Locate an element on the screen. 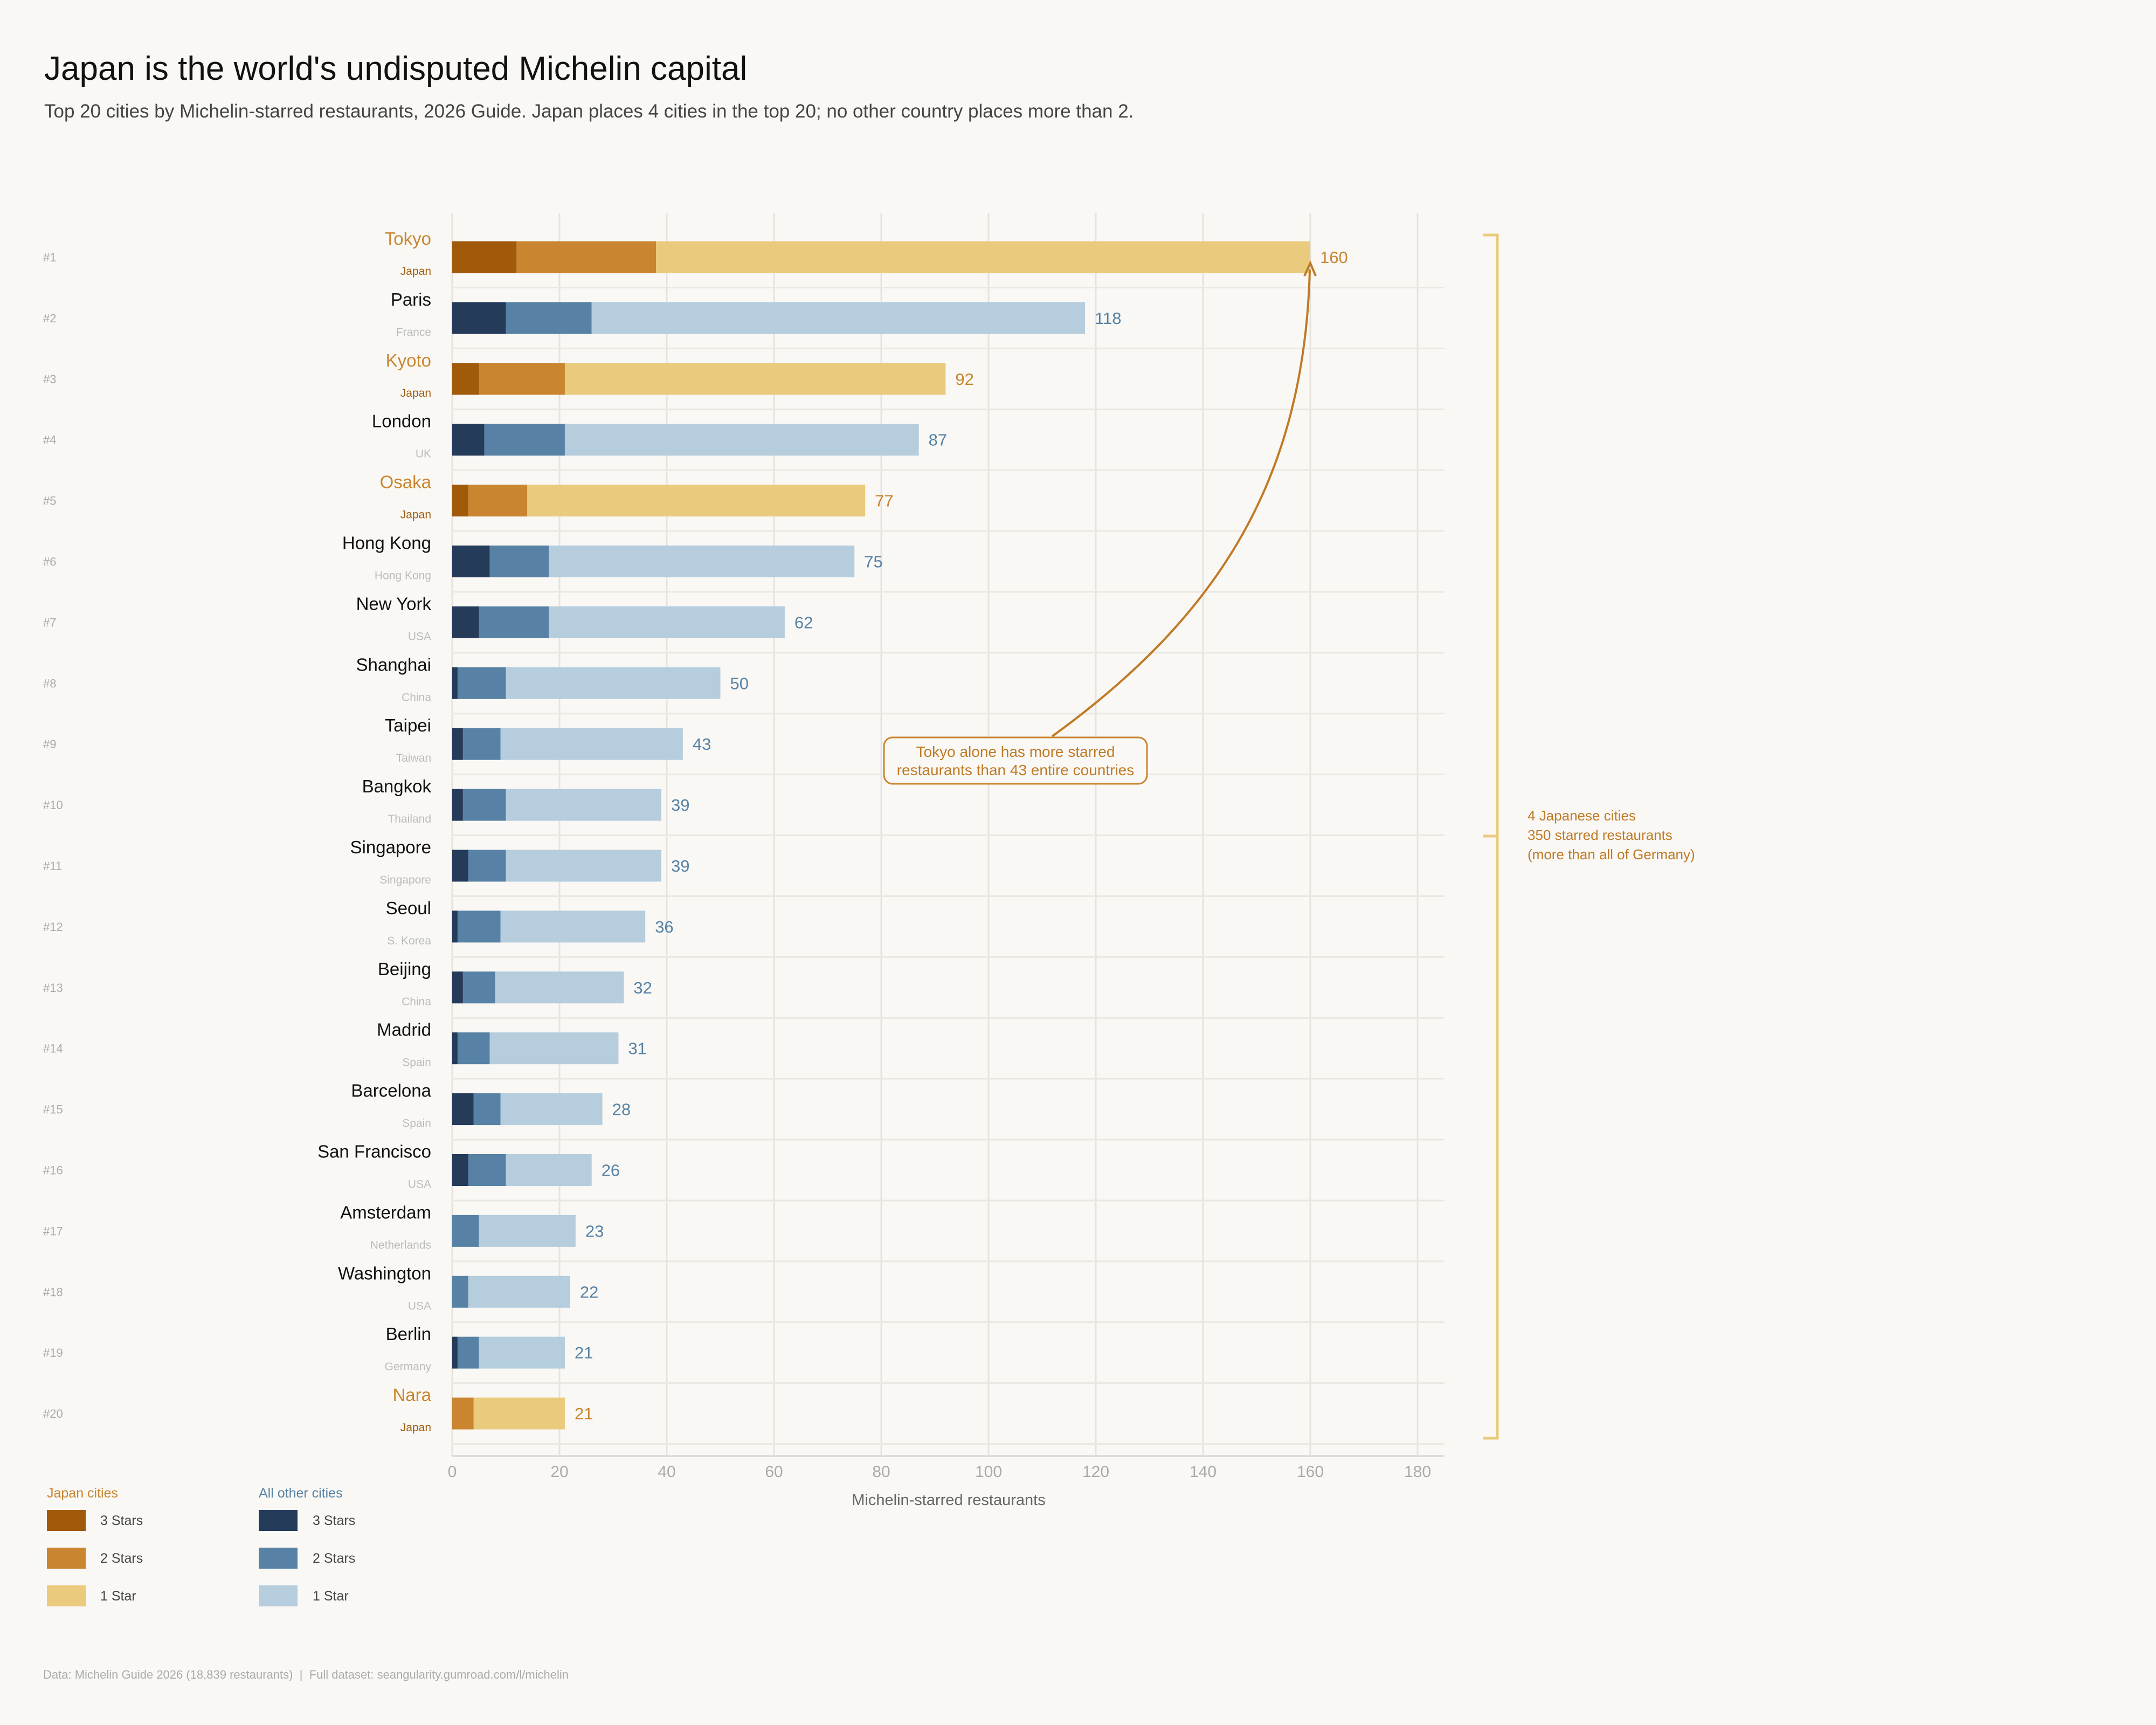 This screenshot has height=1725, width=2156. rank-label: #2 is located at coordinates (49, 318).